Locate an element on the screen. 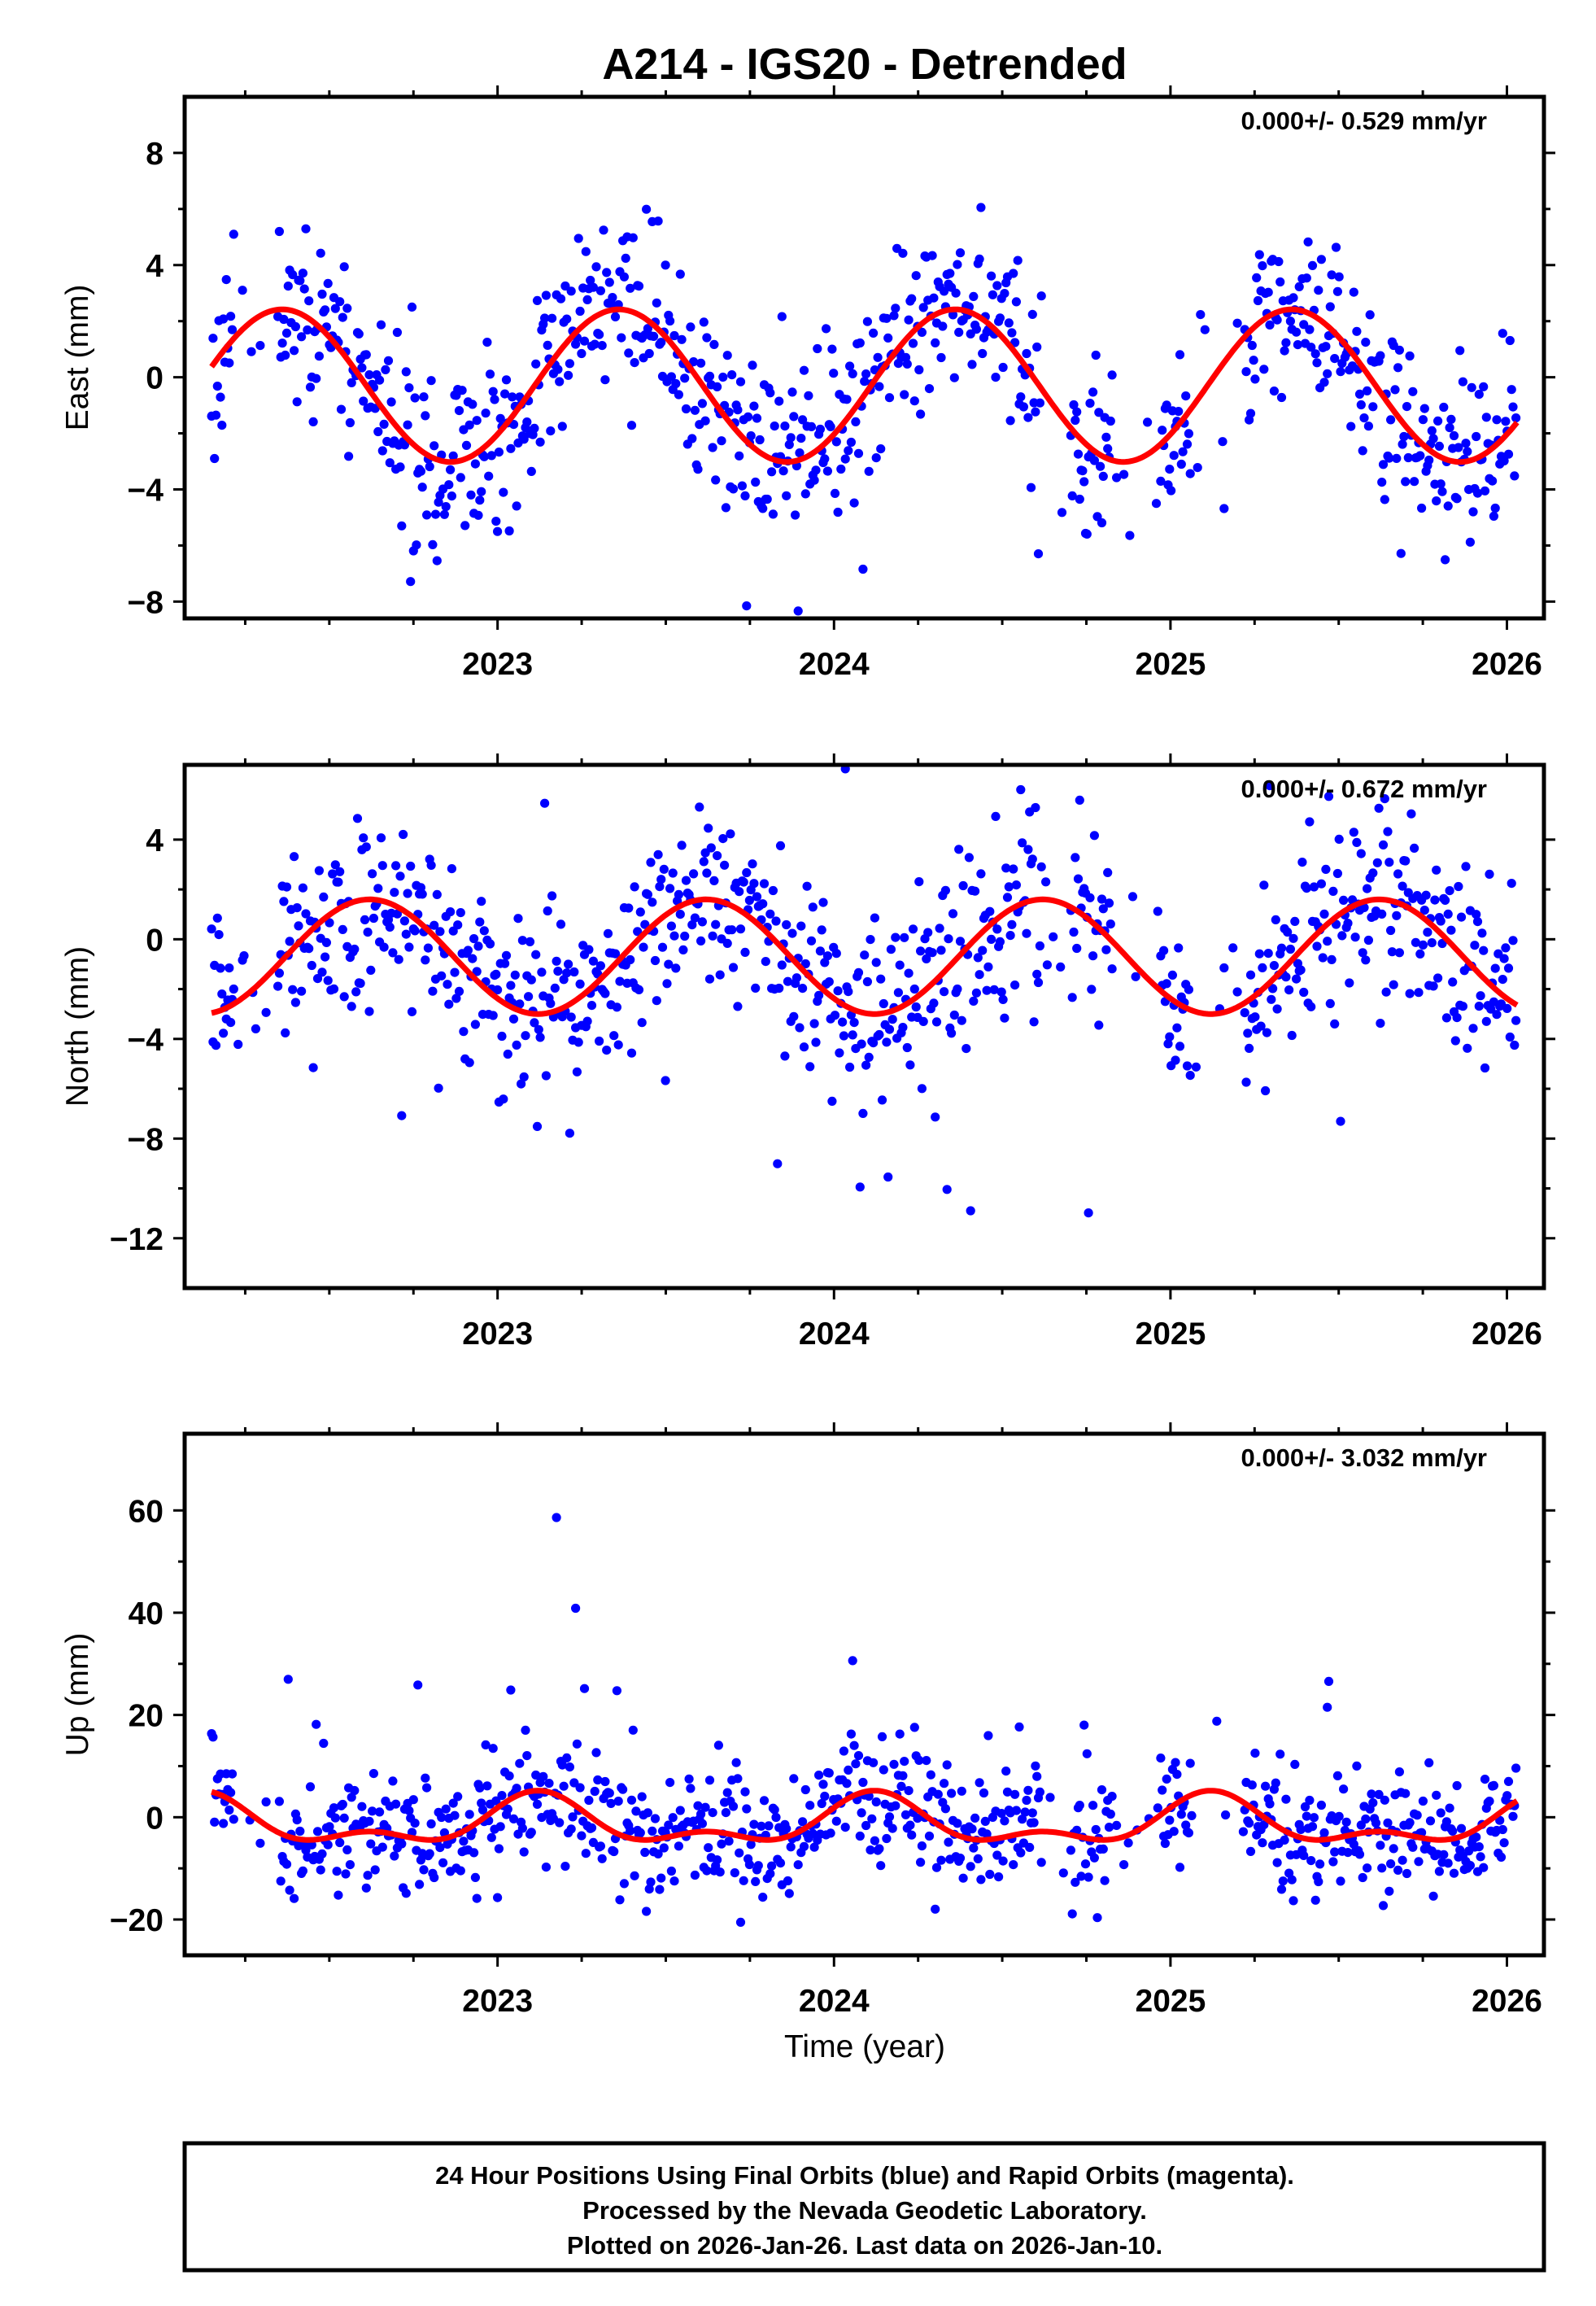 The width and height of the screenshot is (1596, 2306). north-fit-line is located at coordinates (865, 957).